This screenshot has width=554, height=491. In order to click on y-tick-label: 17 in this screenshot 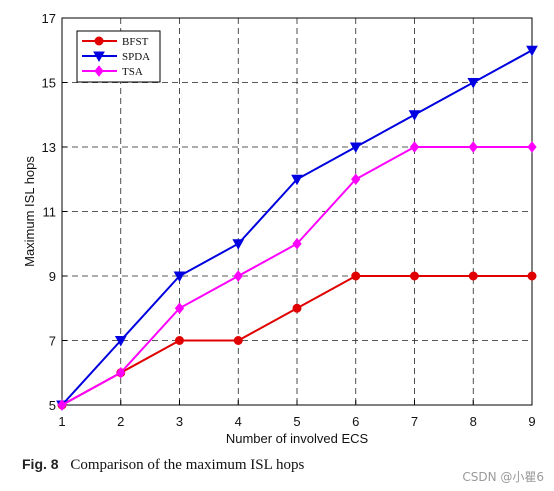, I will do `click(49, 18)`.